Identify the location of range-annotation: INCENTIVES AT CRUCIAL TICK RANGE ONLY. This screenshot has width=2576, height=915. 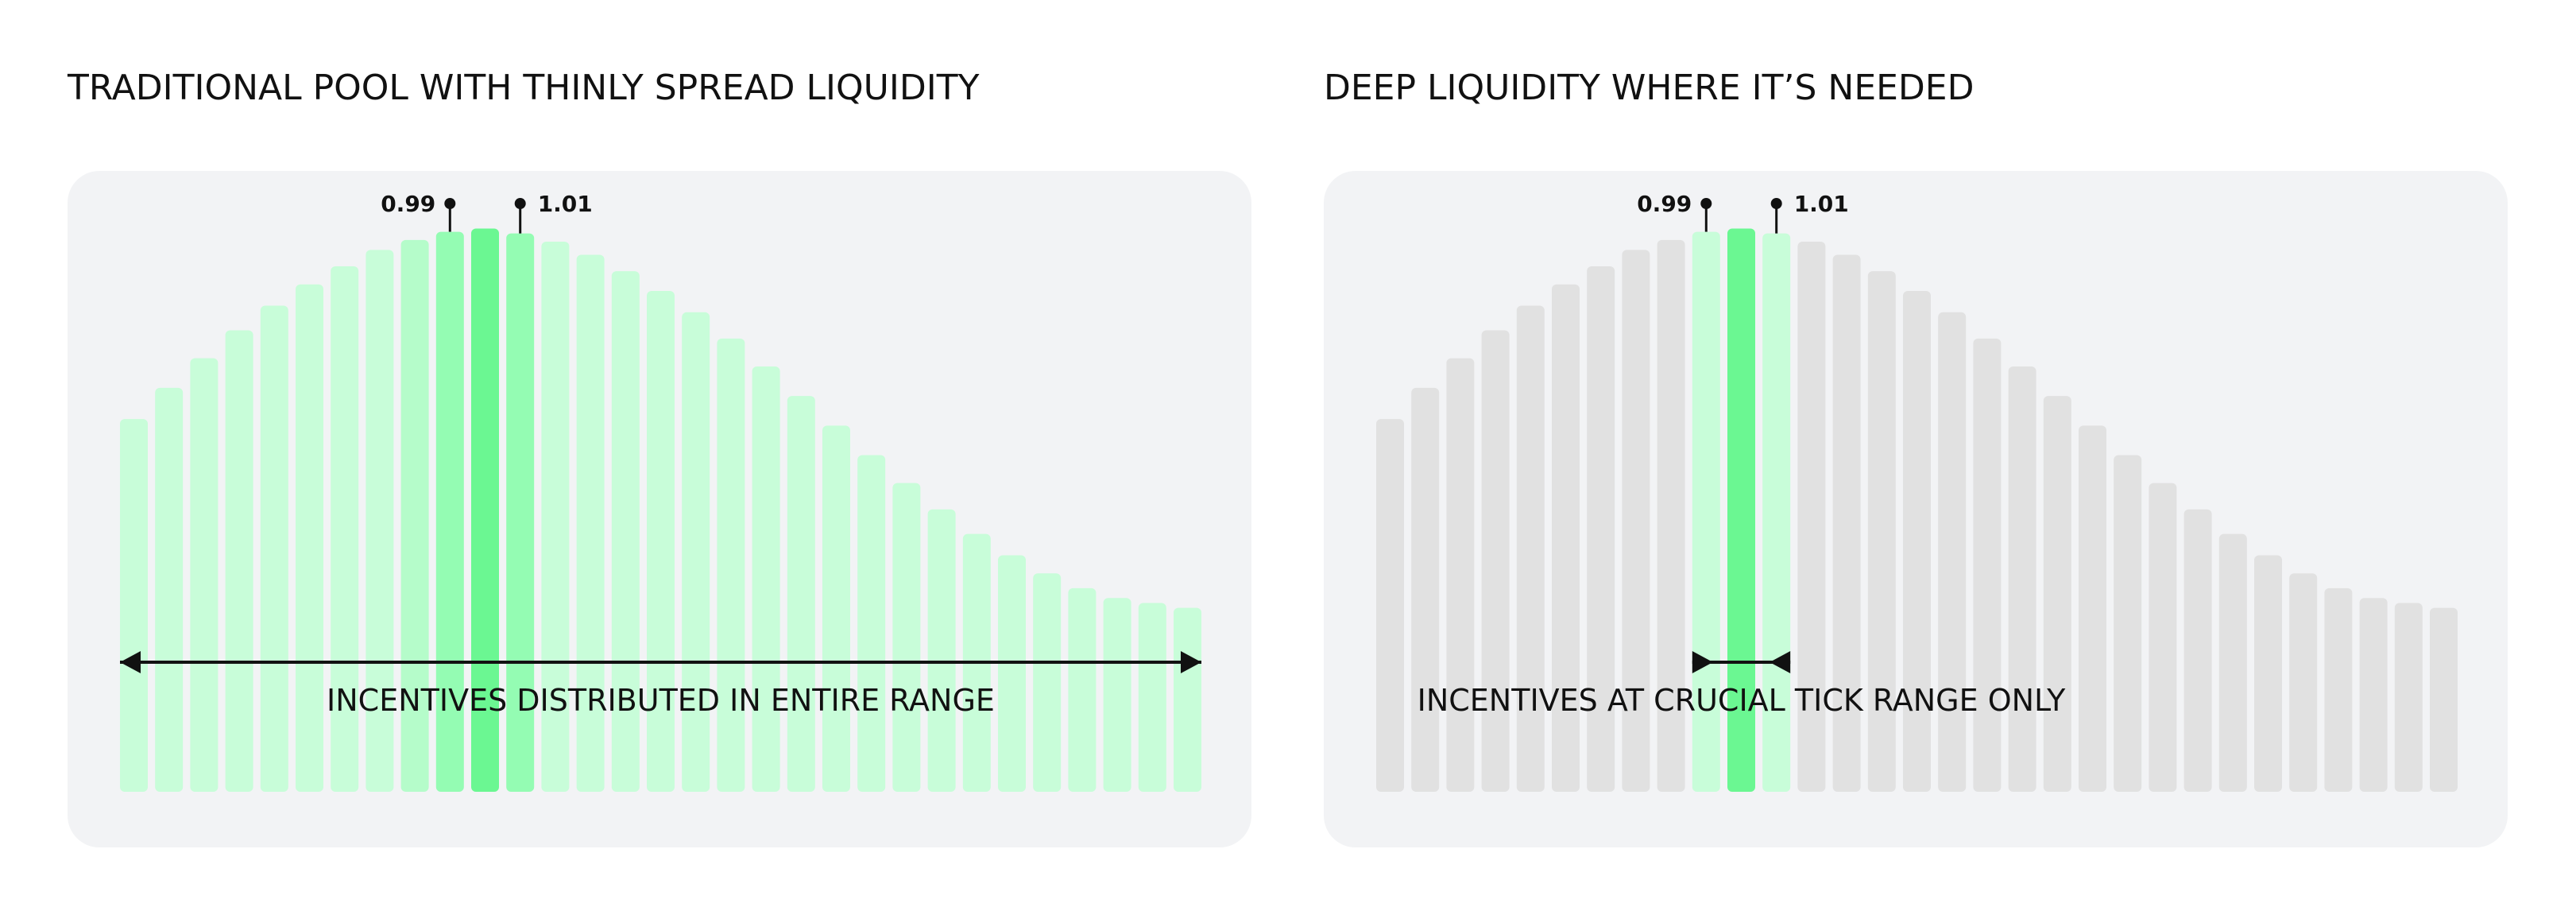
(1742, 700).